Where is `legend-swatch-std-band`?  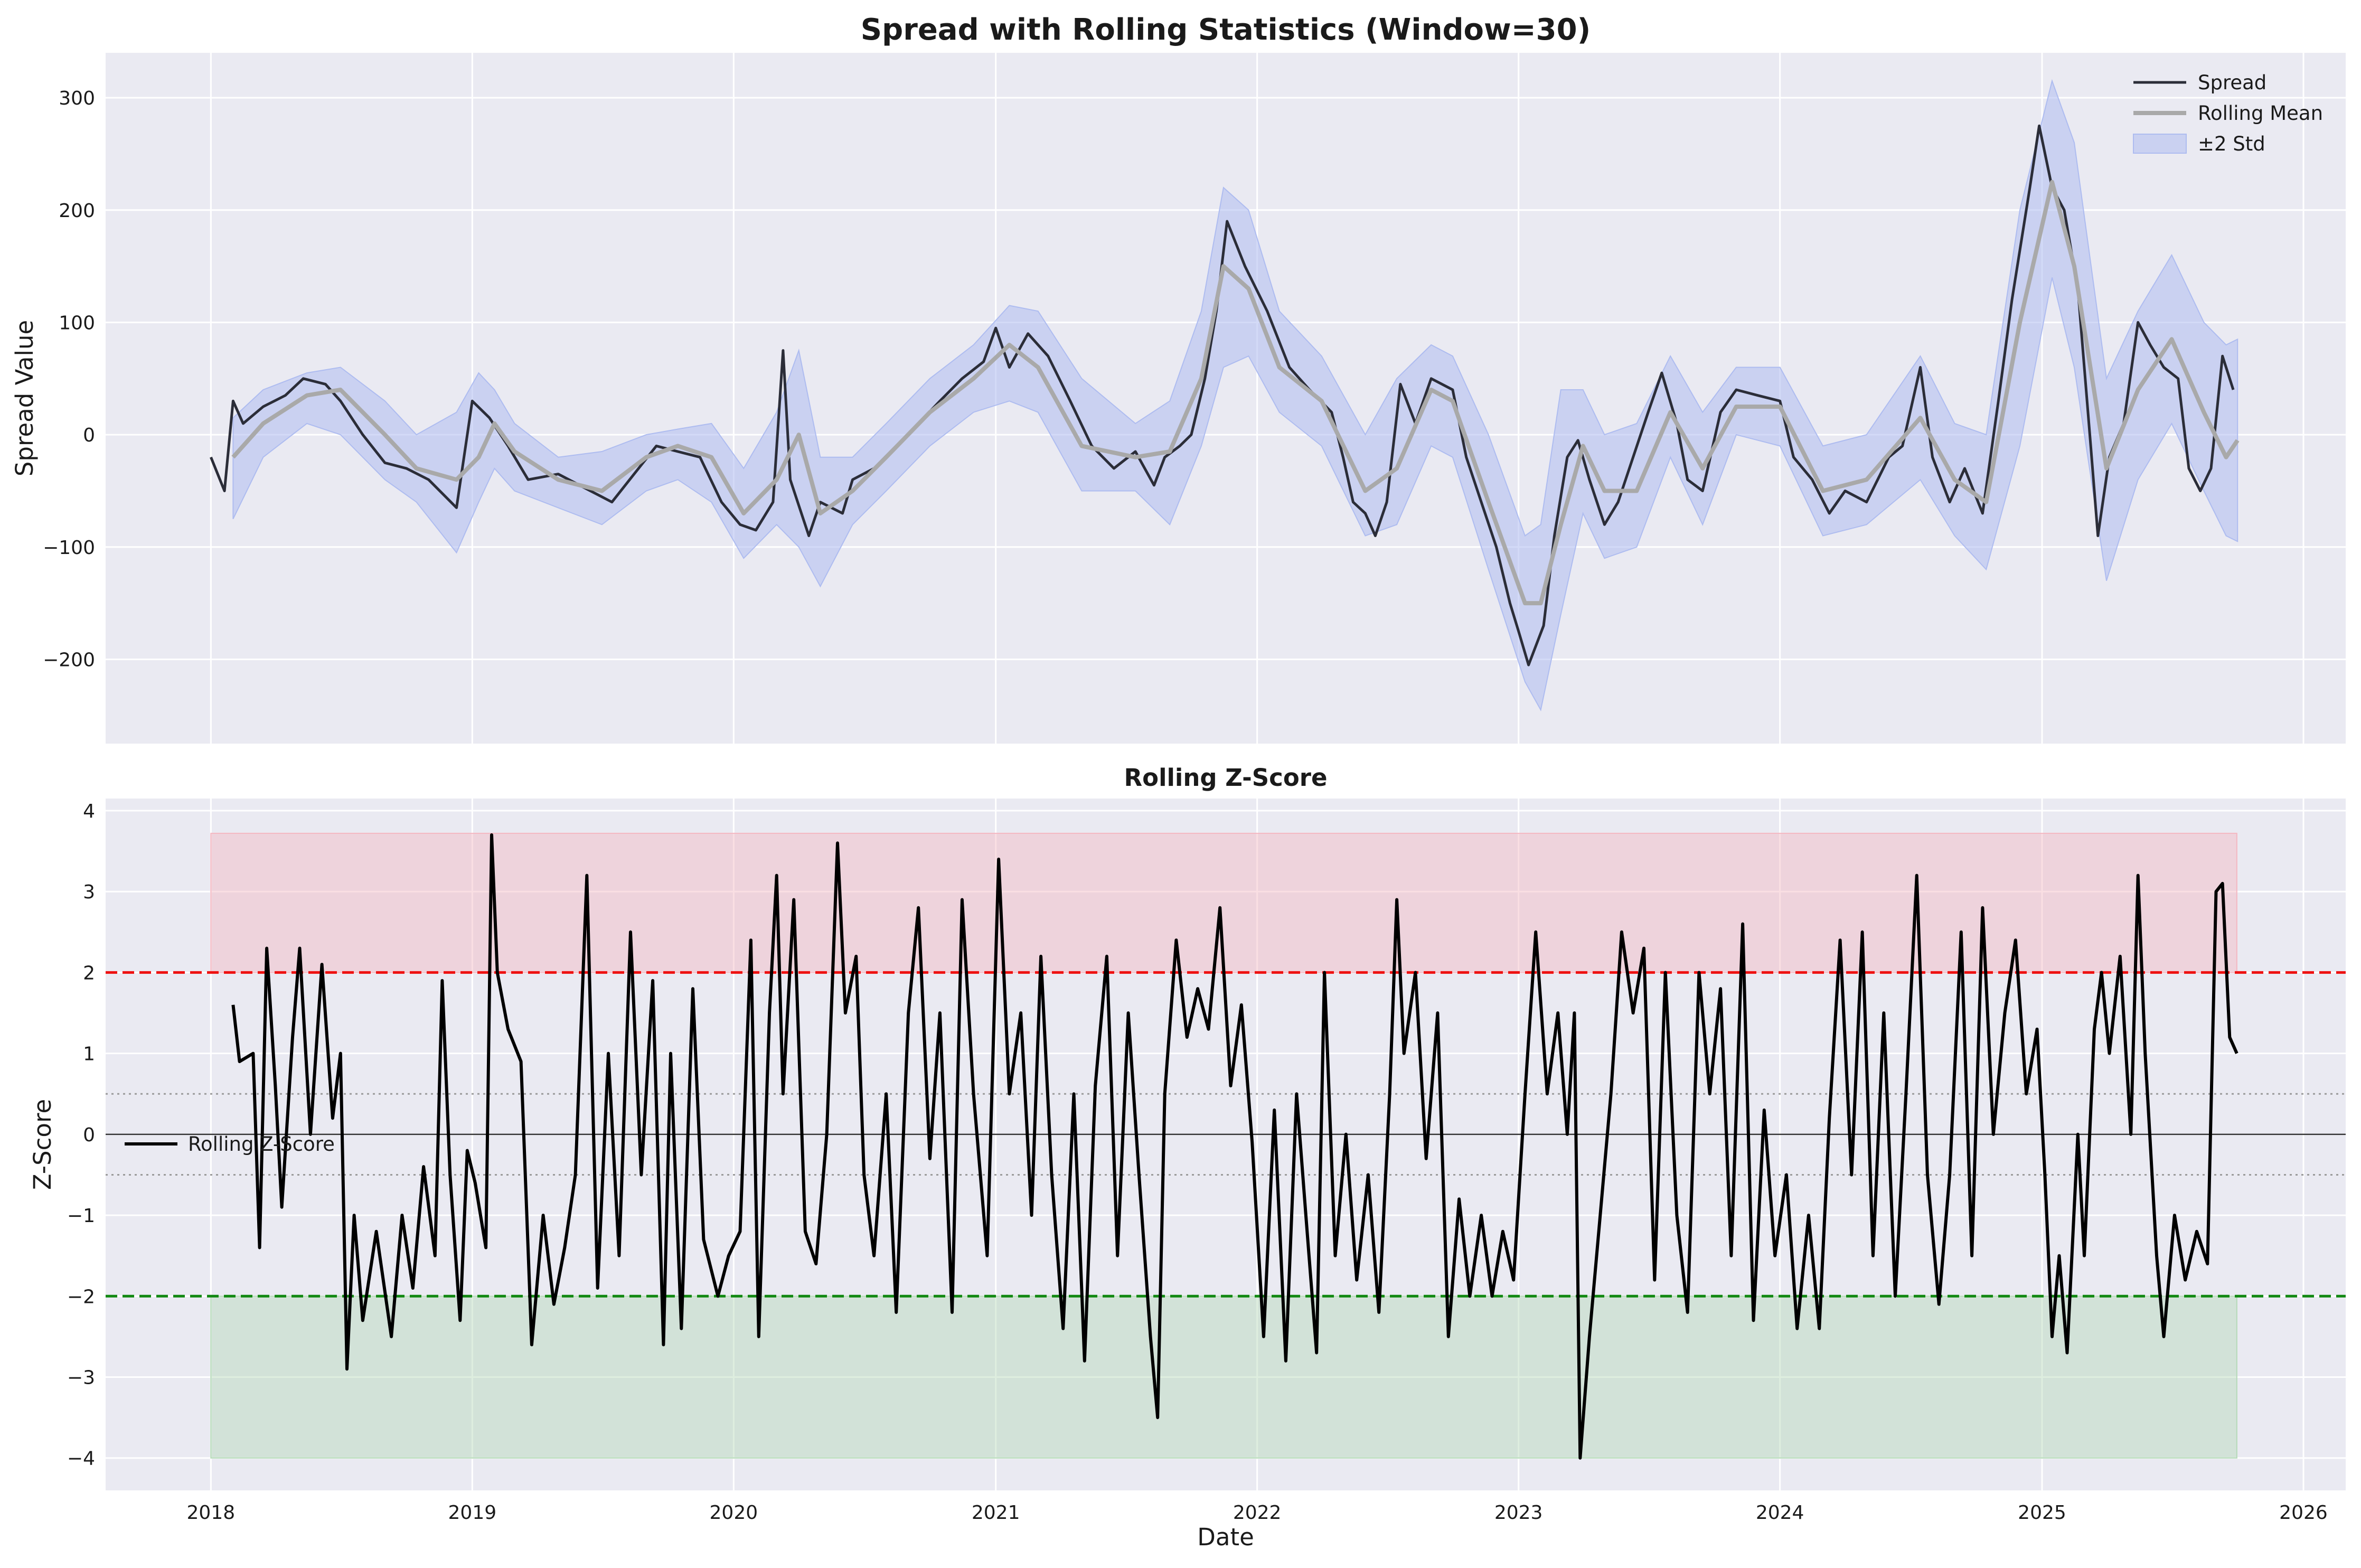
legend-swatch-std-band is located at coordinates (2160, 144).